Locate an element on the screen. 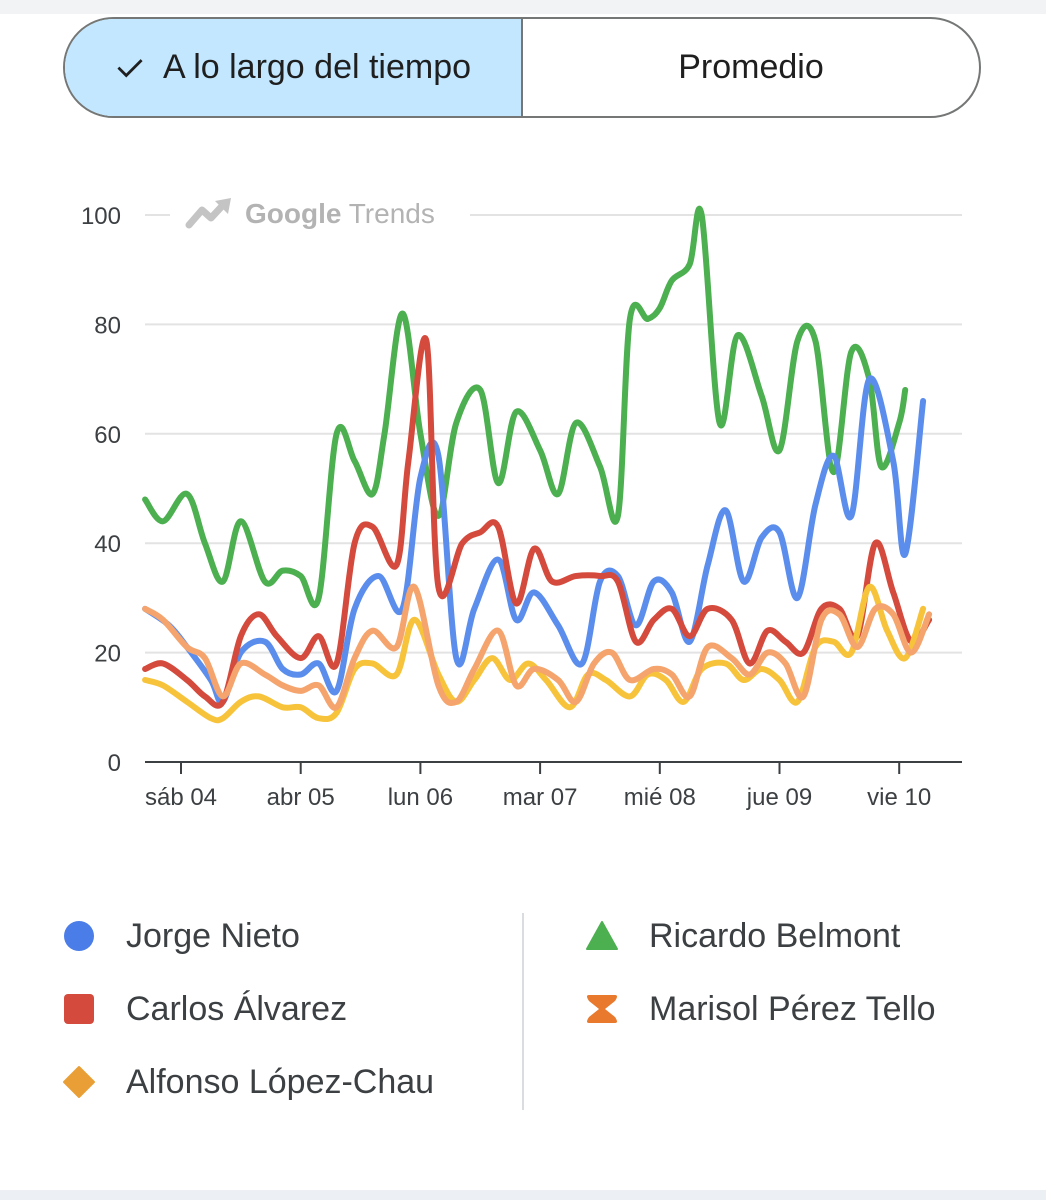 The height and width of the screenshot is (1200, 1046). x-tick-label: abr 05 is located at coordinates (301, 797).